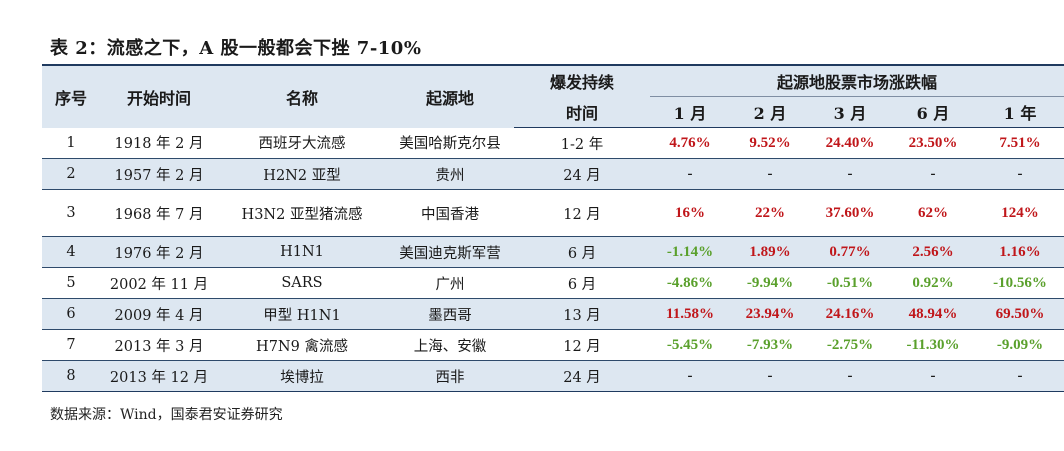 The image size is (1064, 451). What do you see at coordinates (1020, 345) in the screenshot?
I see `change-1-year-cell: -9.09%` at bounding box center [1020, 345].